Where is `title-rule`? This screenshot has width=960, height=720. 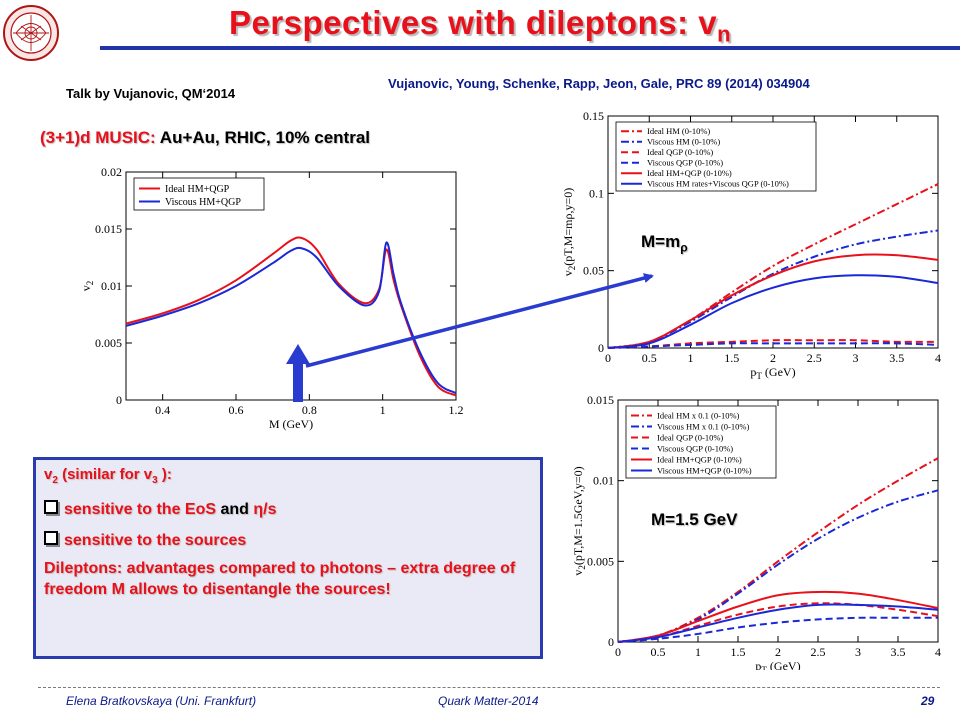 title-rule is located at coordinates (530, 48).